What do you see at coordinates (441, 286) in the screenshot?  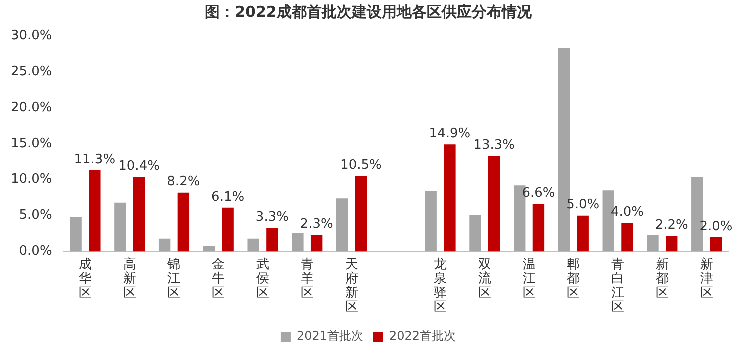 I see `x-tick-label: 龙泉驿区` at bounding box center [441, 286].